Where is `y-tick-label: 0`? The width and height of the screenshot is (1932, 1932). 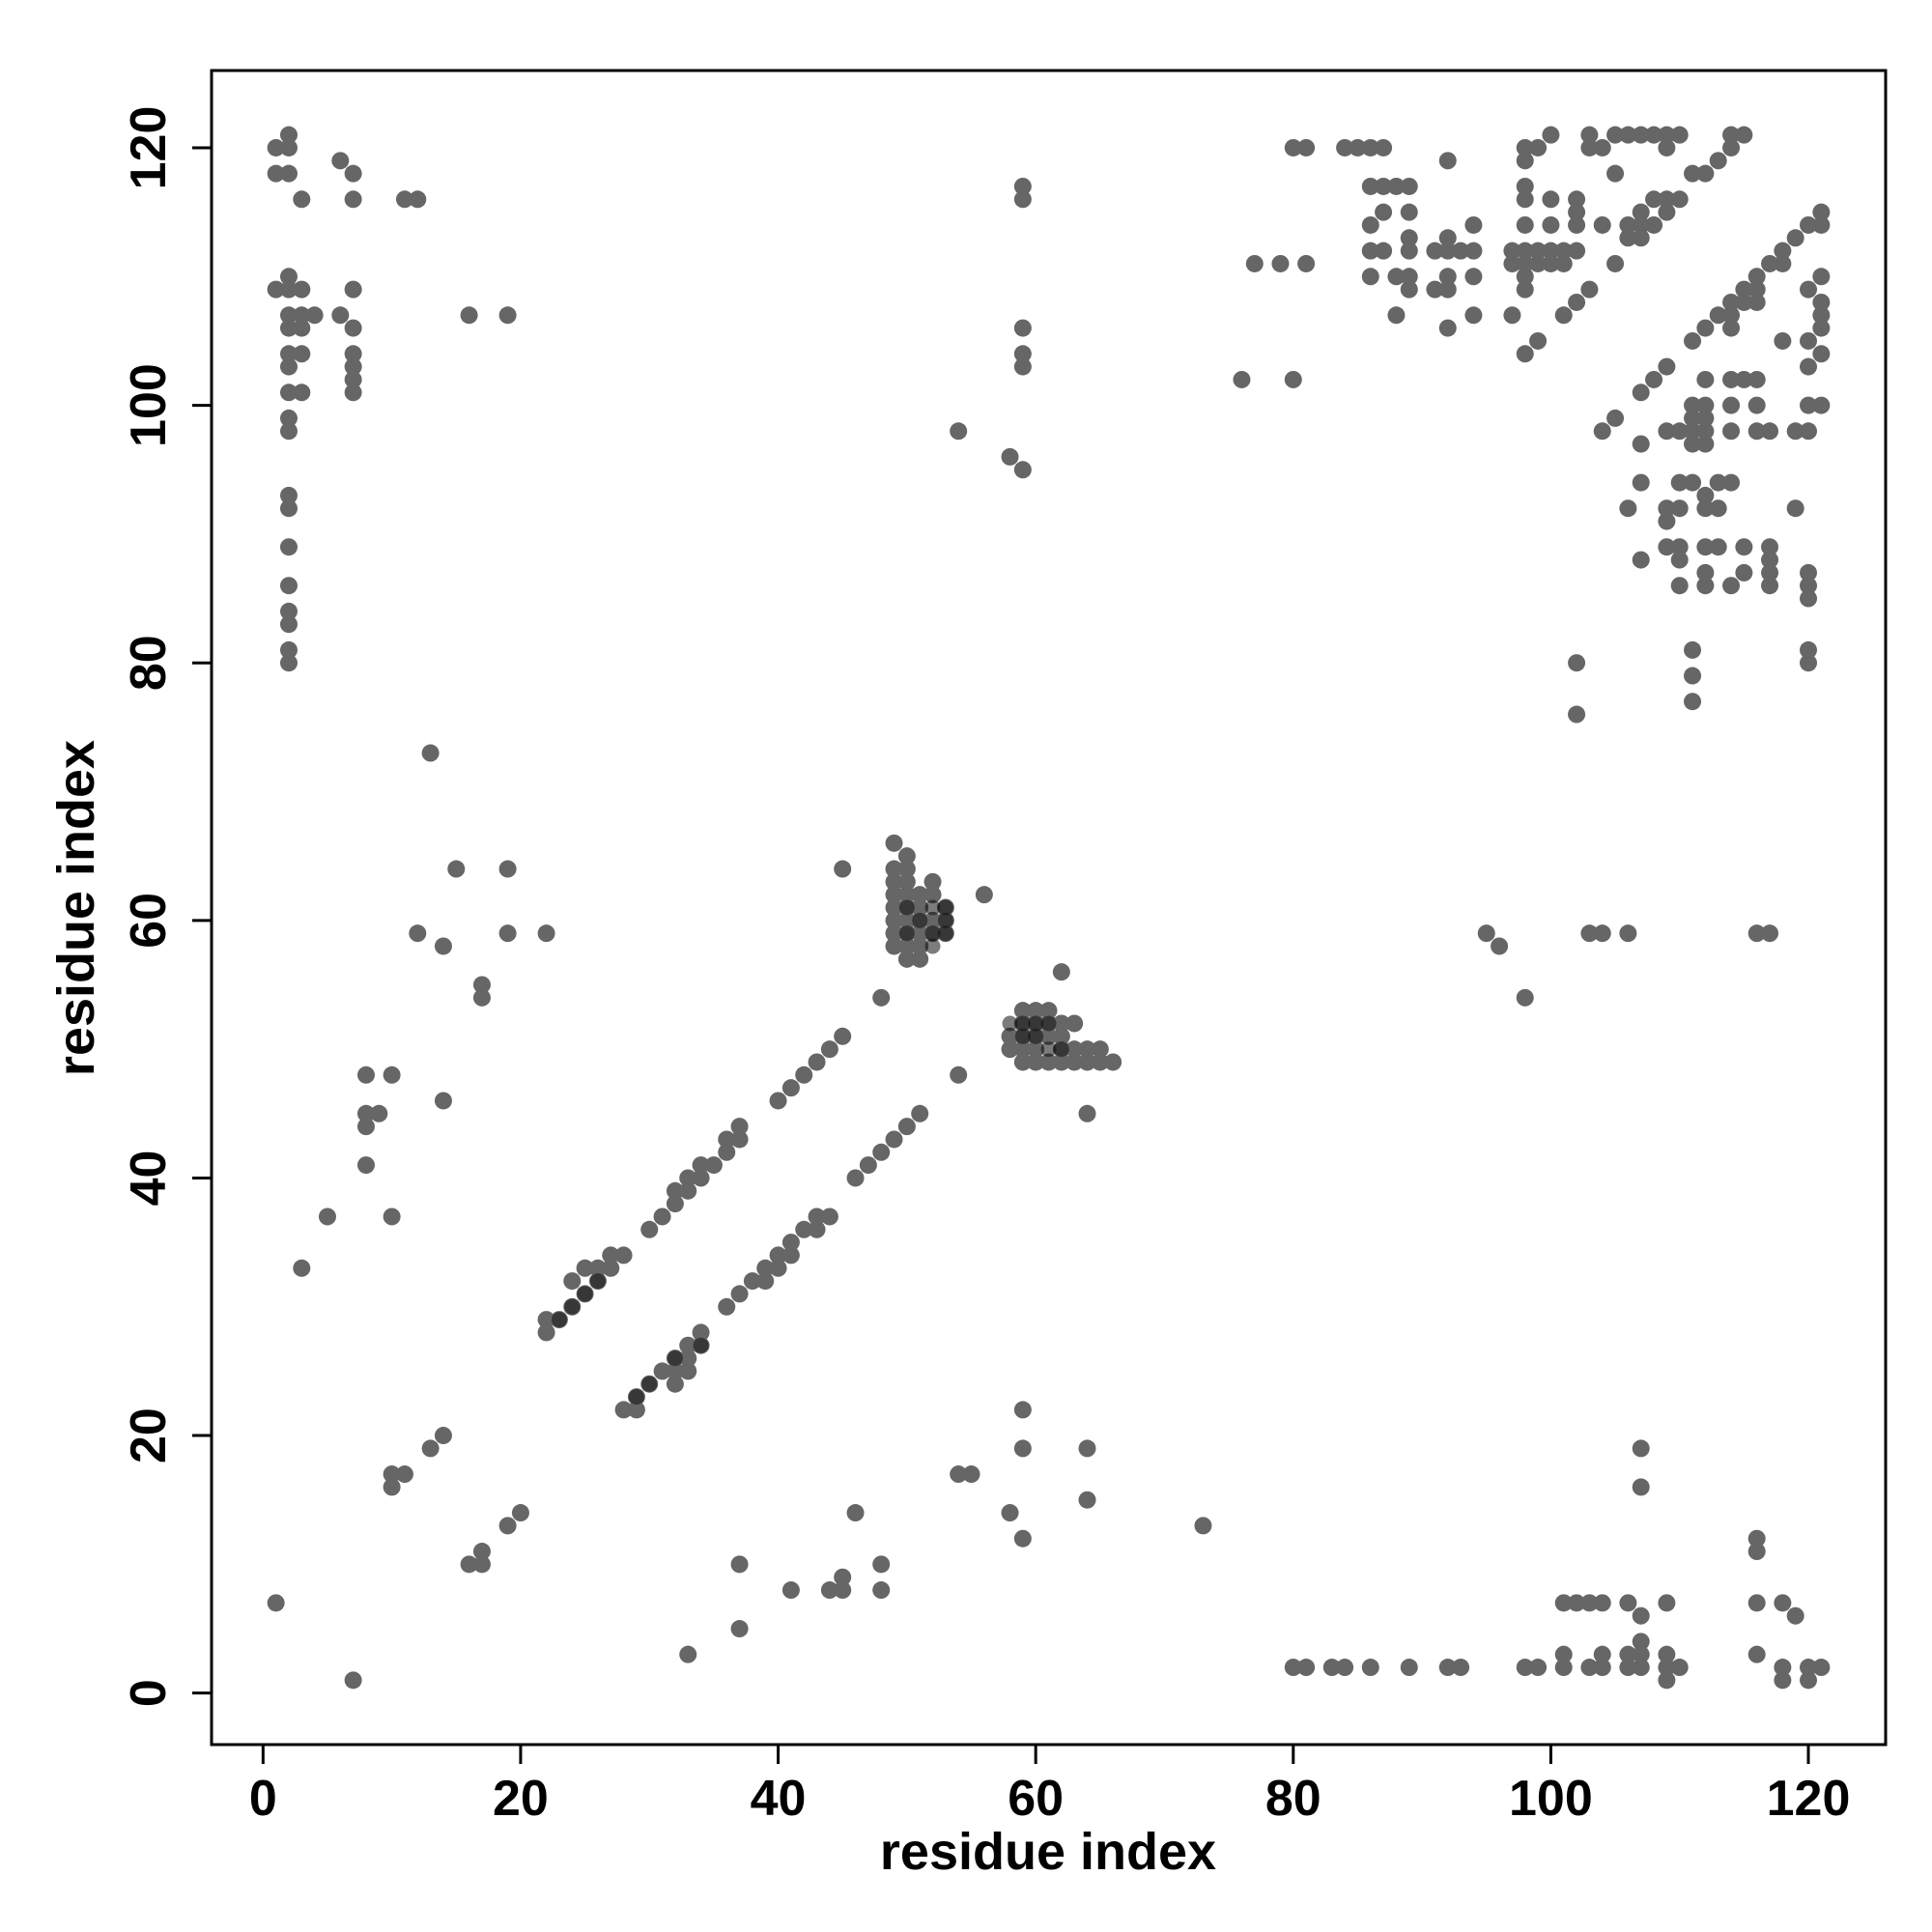 y-tick-label: 0 is located at coordinates (149, 1693).